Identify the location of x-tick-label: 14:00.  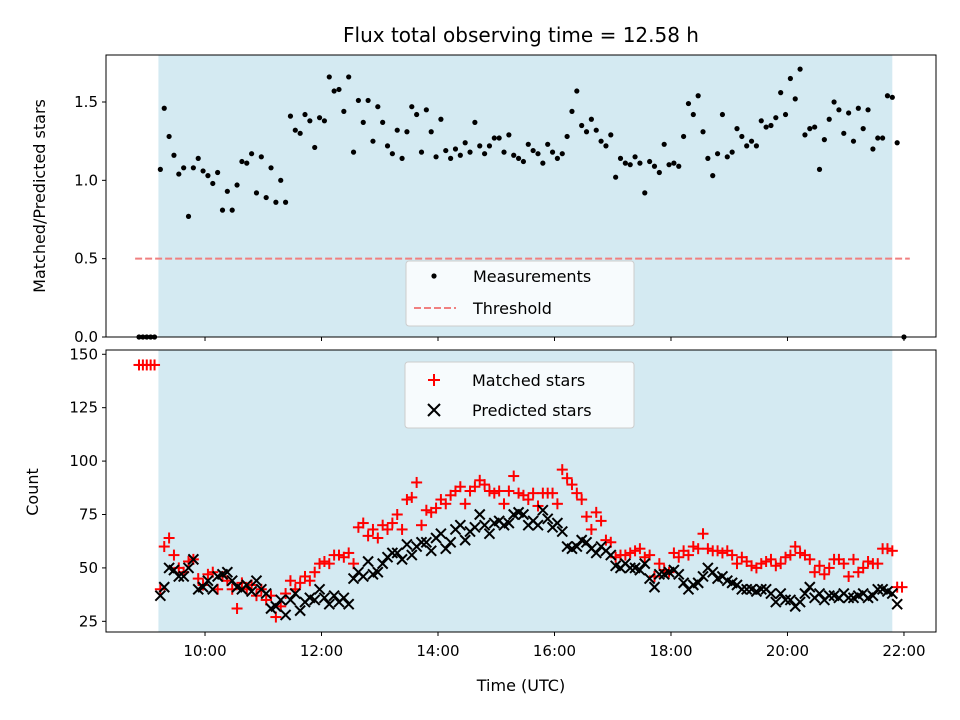
(437, 651).